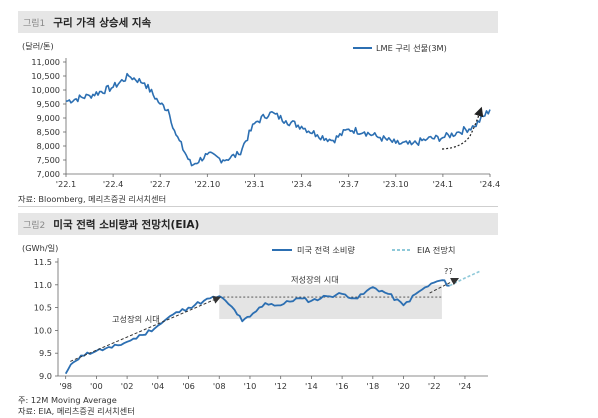 The height and width of the screenshot is (418, 598). Describe the element at coordinates (102, 22) in the screenshot. I see `figure1-title: 구리 가격 상승세 지속` at that location.